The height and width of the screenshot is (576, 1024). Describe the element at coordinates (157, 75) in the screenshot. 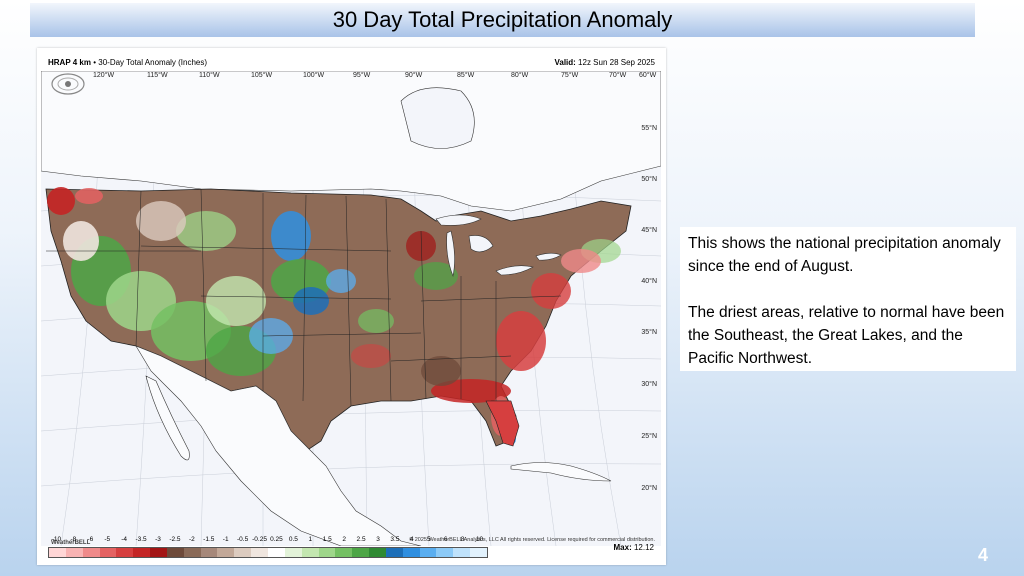

I see `lon-label: 115°W` at that location.